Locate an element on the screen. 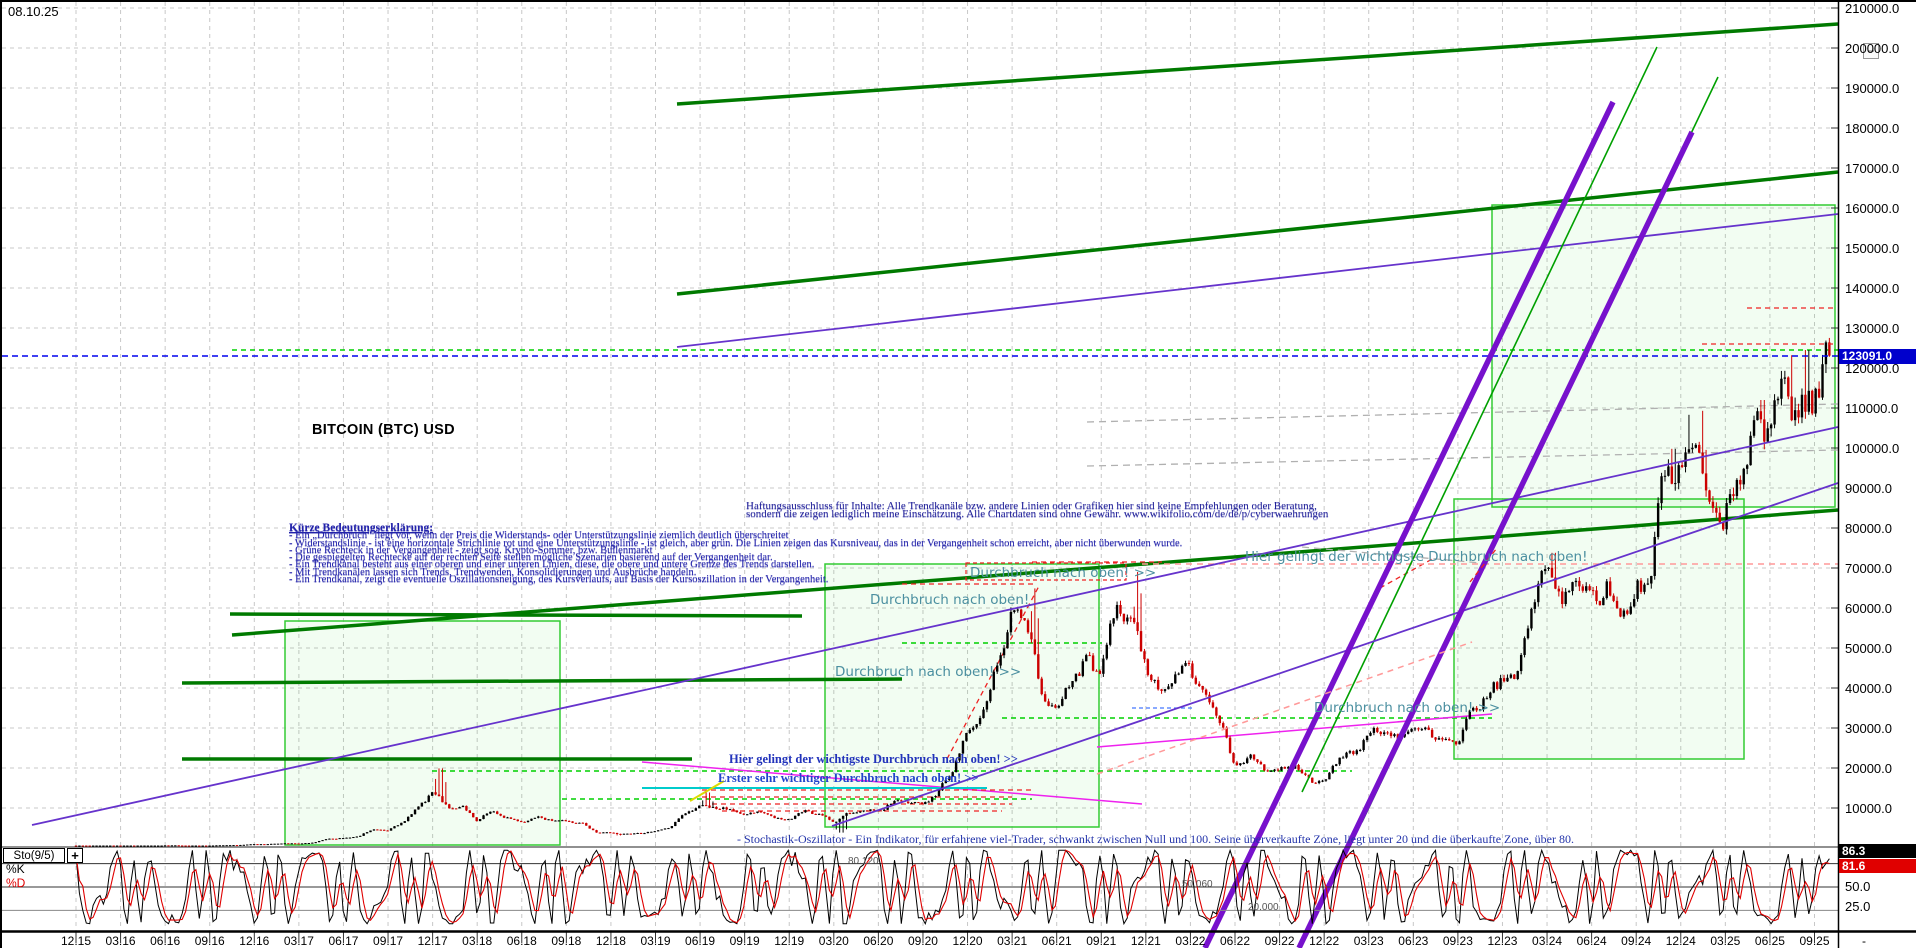  time-axis-label: 03.24 is located at coordinates (1547, 941).